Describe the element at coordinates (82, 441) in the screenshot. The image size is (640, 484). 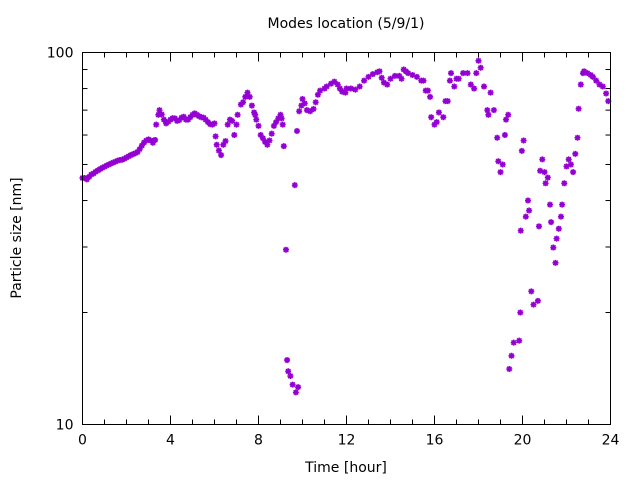
I see `x-tick-label: 0` at that location.